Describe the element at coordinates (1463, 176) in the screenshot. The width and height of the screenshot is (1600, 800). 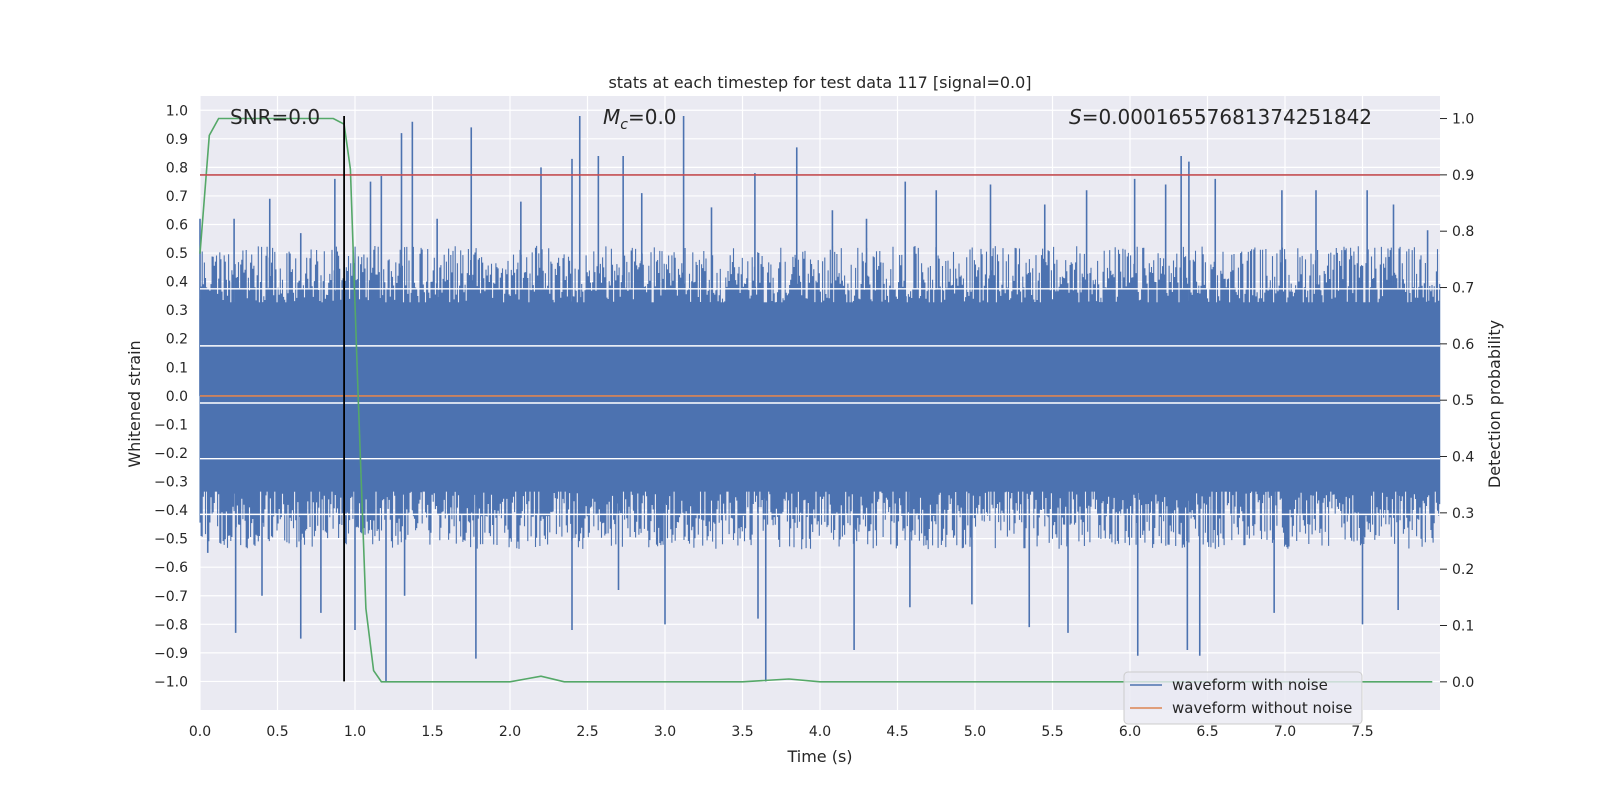
I see `y2-tick-label: 0.9` at that location.